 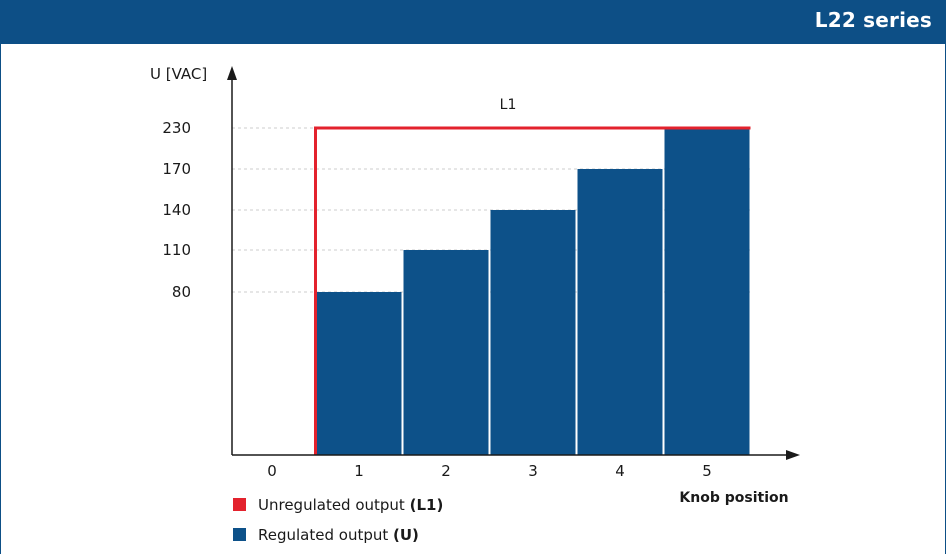 What do you see at coordinates (406, 535) in the screenshot?
I see `legend-bold-regulated: (U)` at bounding box center [406, 535].